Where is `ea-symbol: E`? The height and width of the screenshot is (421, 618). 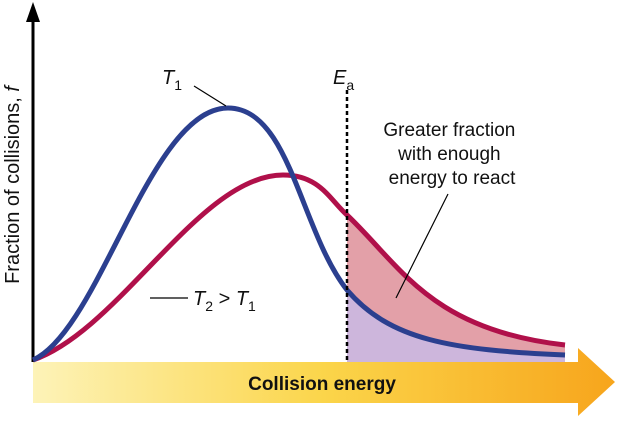
ea-symbol: E is located at coordinates (340, 78).